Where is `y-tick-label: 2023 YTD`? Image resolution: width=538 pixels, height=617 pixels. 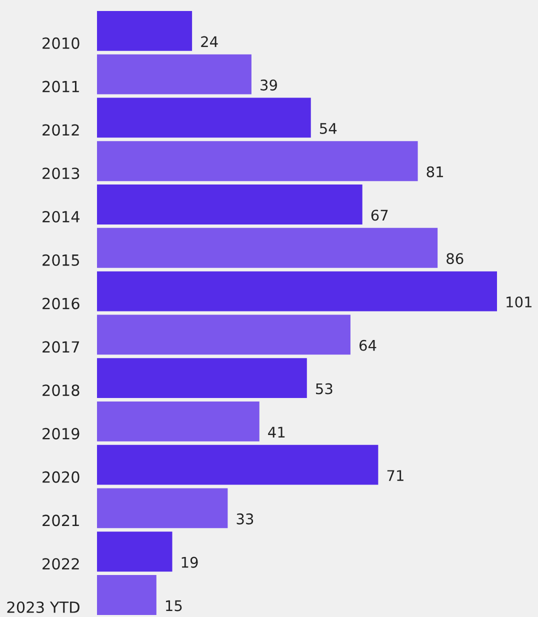
y-tick-label: 2023 YTD is located at coordinates (43, 607).